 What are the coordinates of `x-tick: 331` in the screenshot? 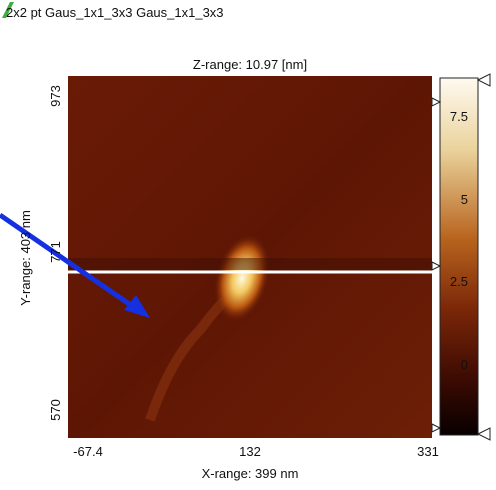 It's located at (428, 451).